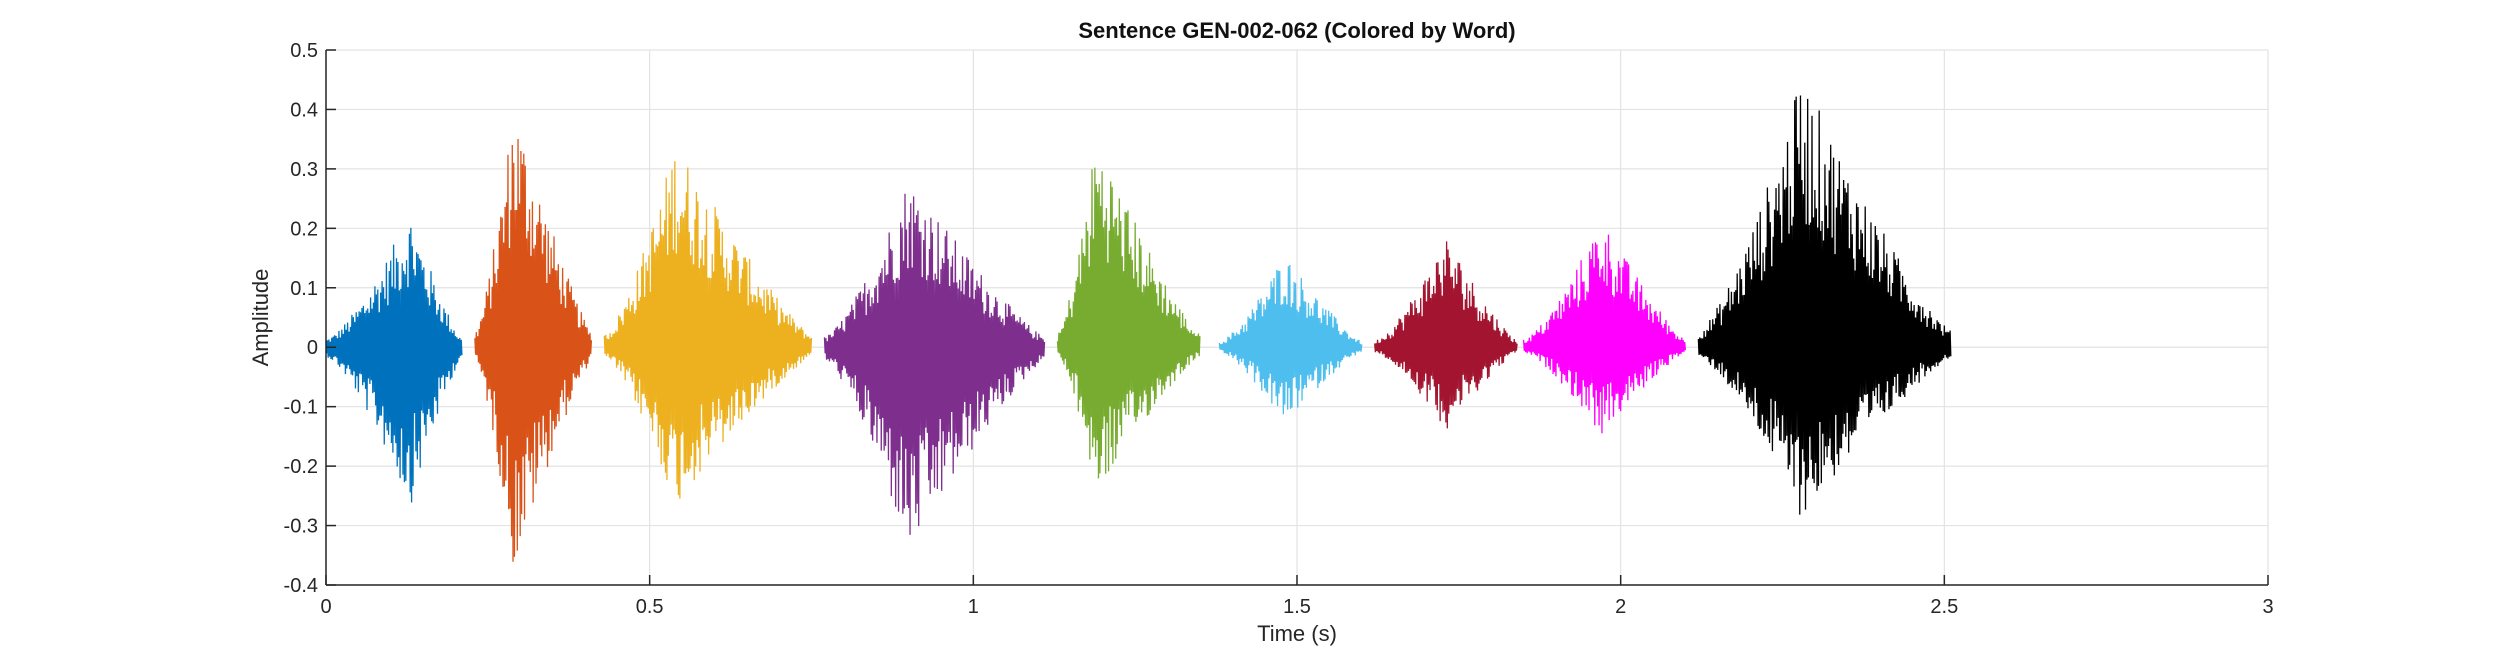 The image size is (2500, 657). What do you see at coordinates (301, 408) in the screenshot?
I see `y-tick-label: -0.1` at bounding box center [301, 408].